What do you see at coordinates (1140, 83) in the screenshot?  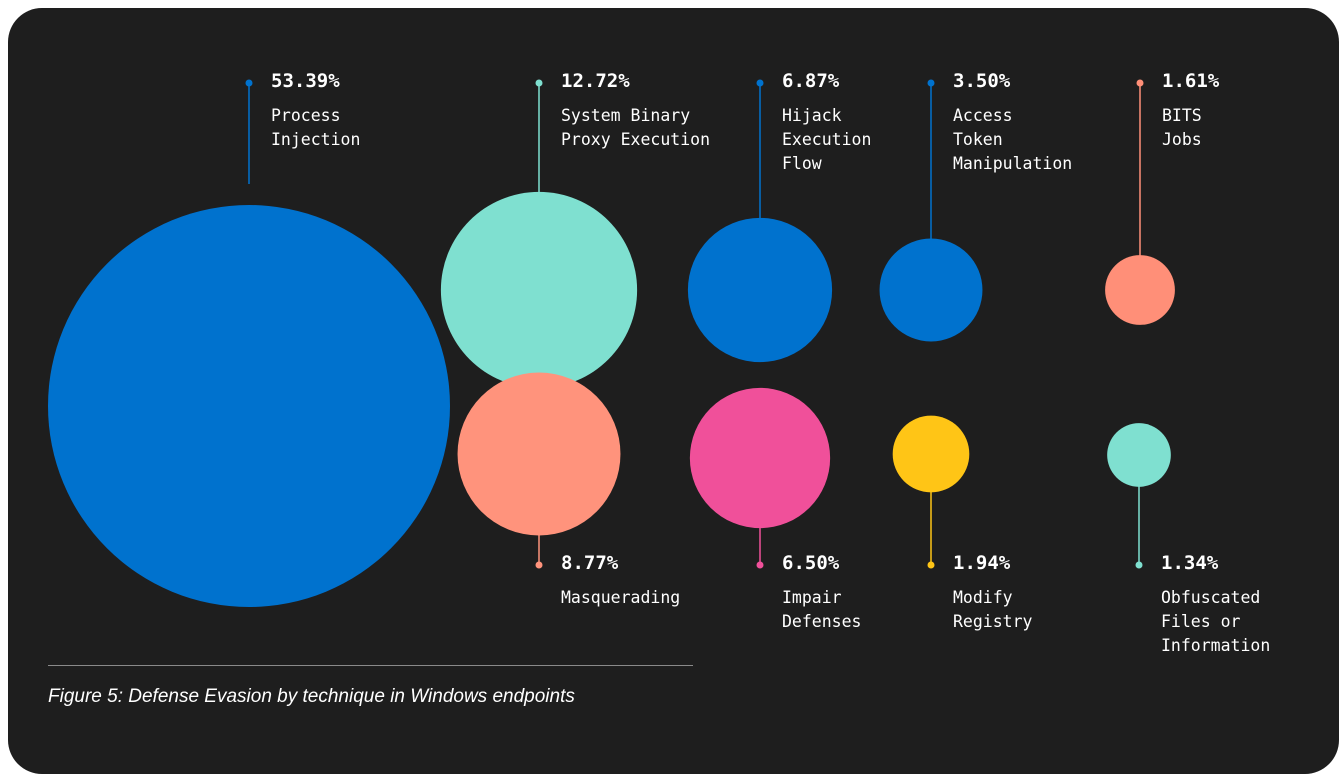 I see `bubble-5-leader-dot` at bounding box center [1140, 83].